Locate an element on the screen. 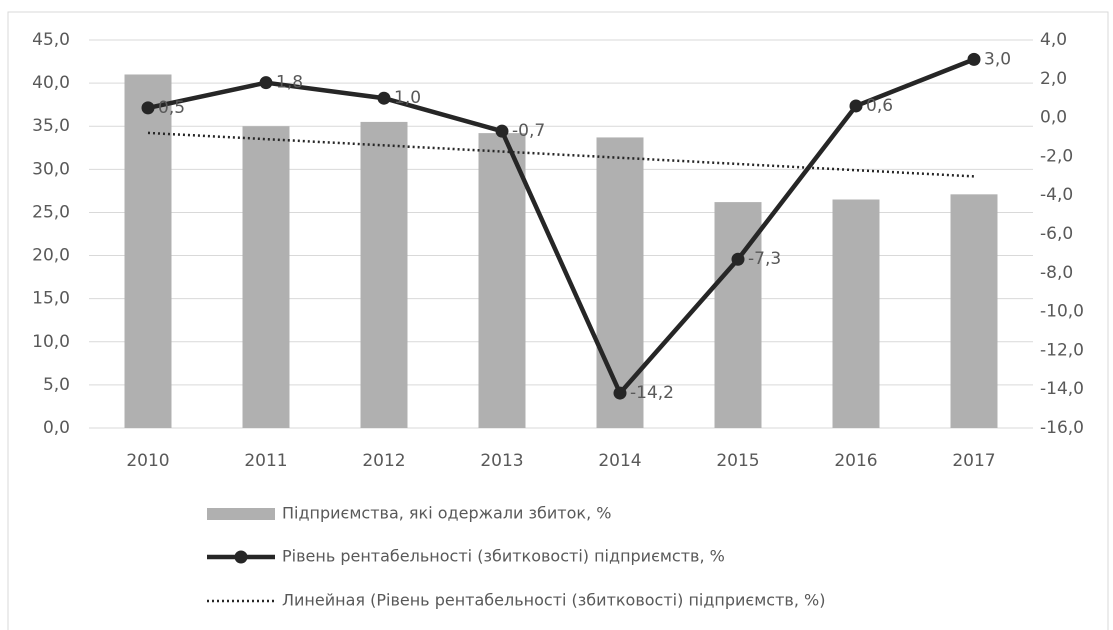 The height and width of the screenshot is (630, 1113). legend-marker is located at coordinates (241, 557).